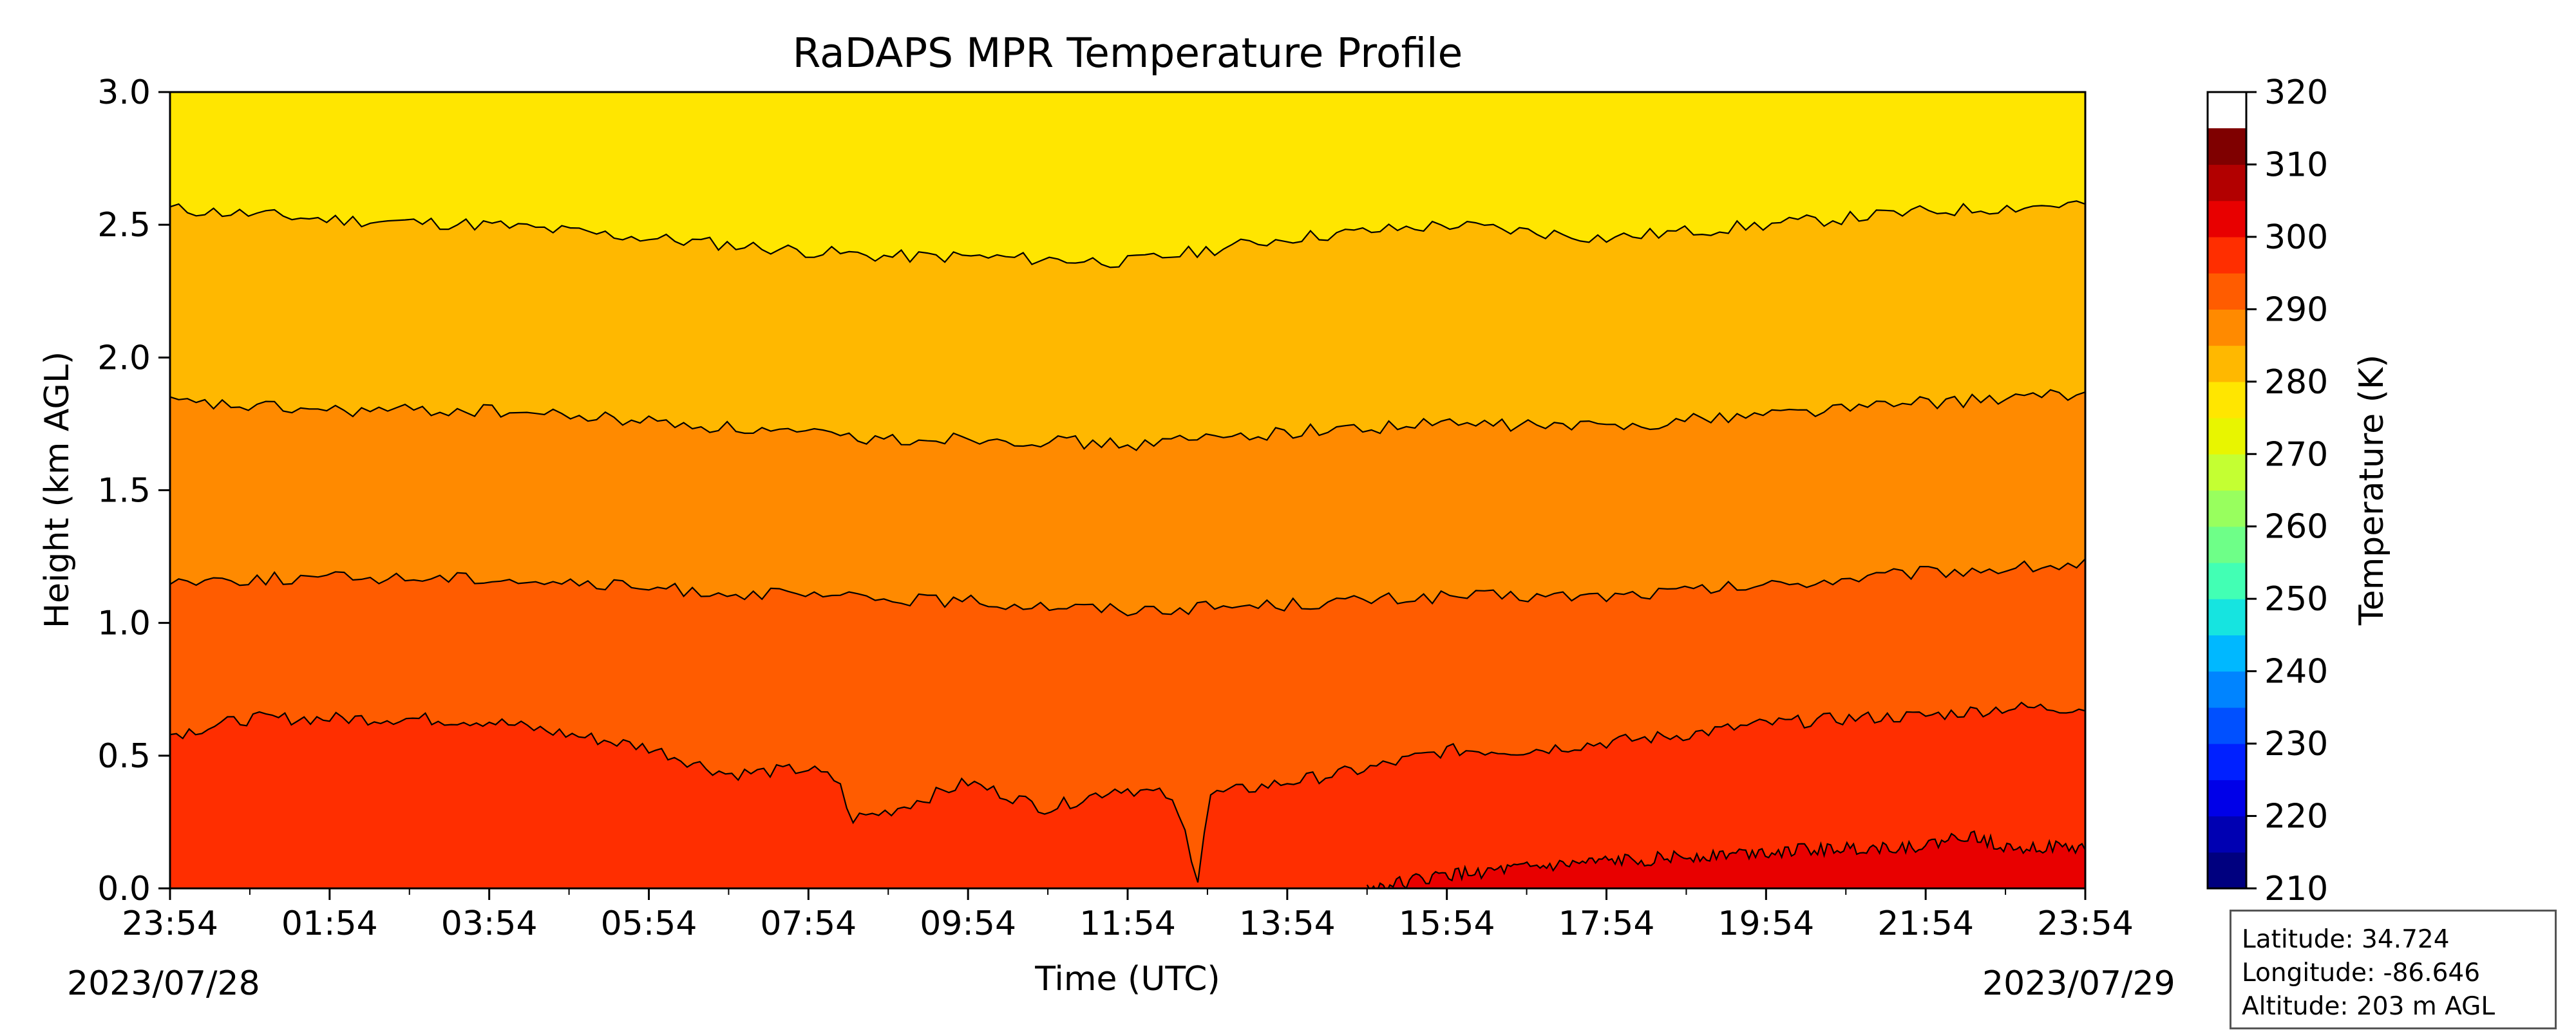 The height and width of the screenshot is (1030, 2576). What do you see at coordinates (1607, 923) in the screenshot?
I see `x-tick-label: 17:54` at bounding box center [1607, 923].